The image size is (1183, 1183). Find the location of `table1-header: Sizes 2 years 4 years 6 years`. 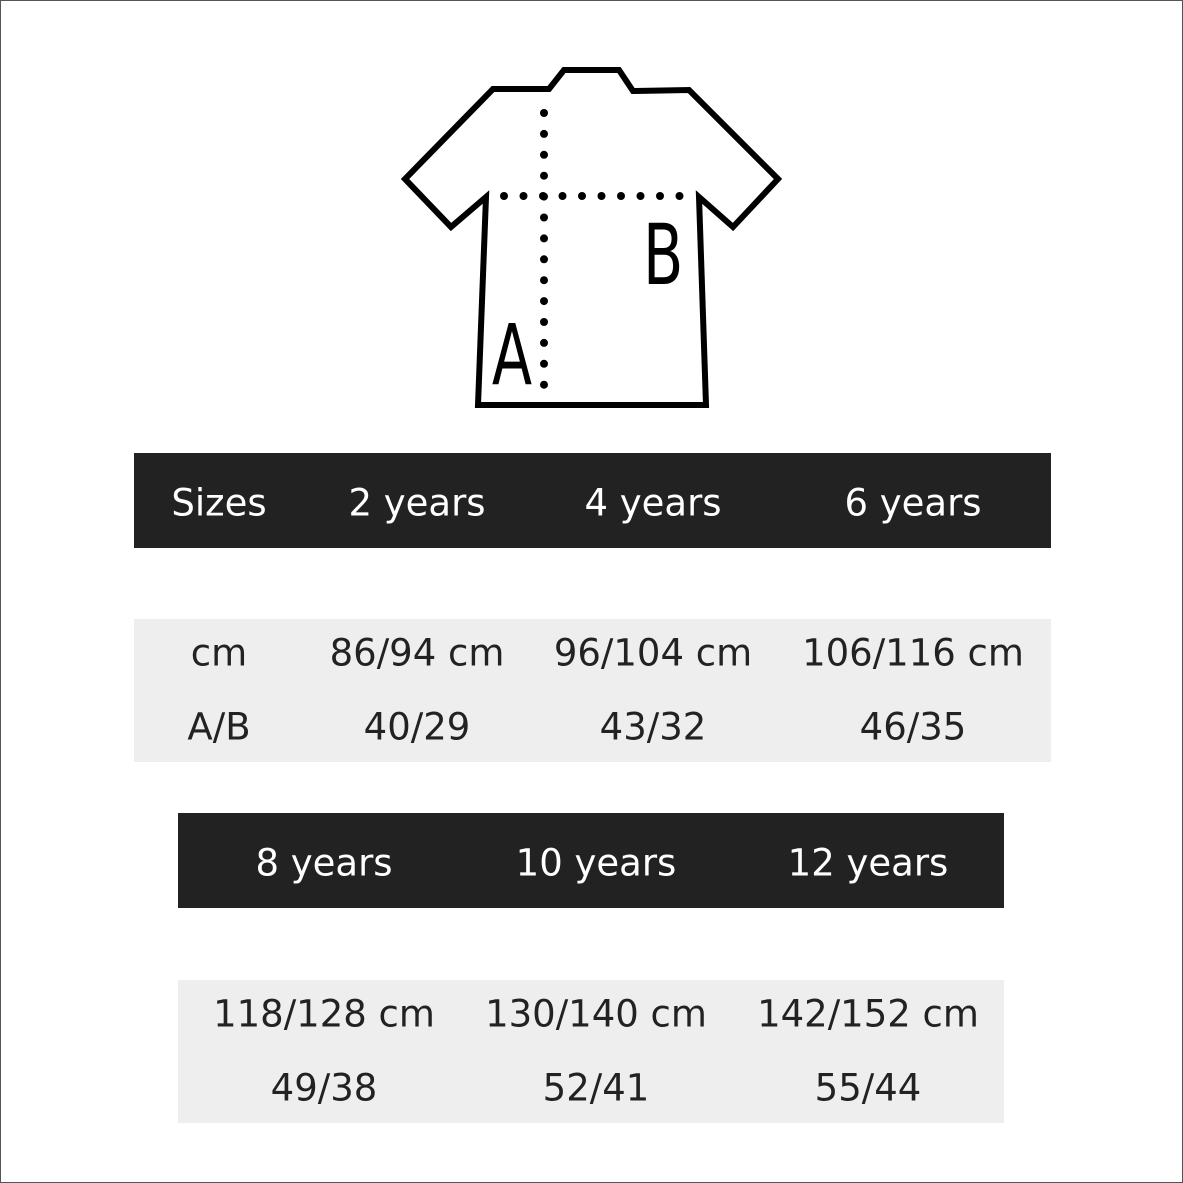

table1-header: Sizes 2 years 4 years 6 years is located at coordinates (592, 500).